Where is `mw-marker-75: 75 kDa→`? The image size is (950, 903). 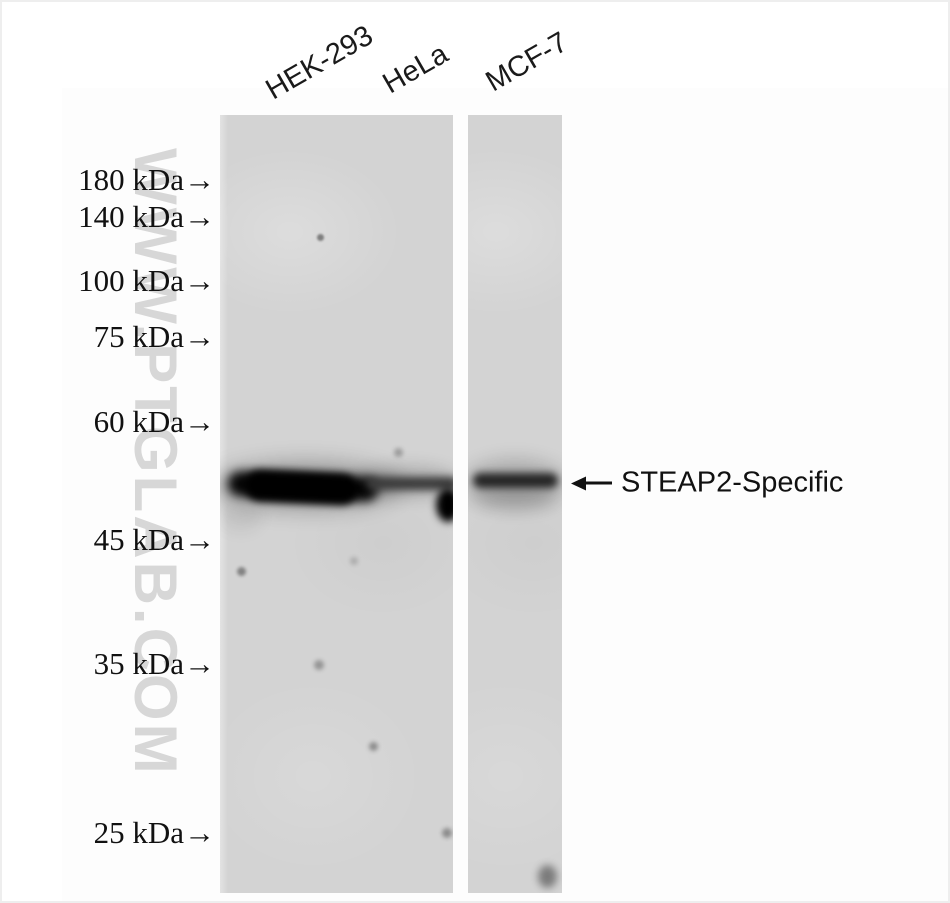 mw-marker-75: 75 kDa→ is located at coordinates (154, 336).